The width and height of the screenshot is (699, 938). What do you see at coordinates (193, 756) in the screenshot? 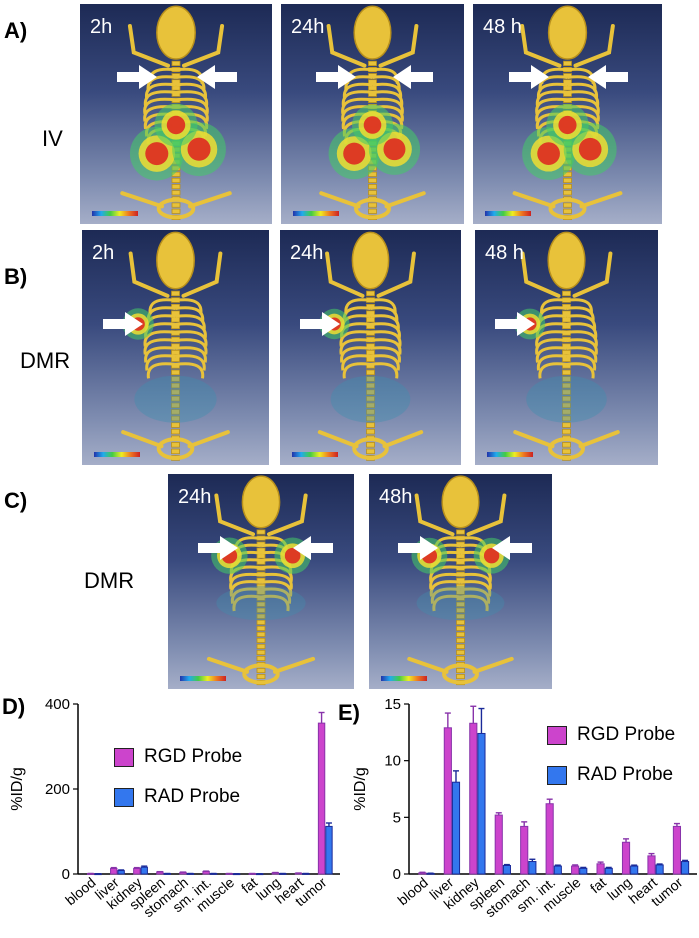
I see `legend-label-rgd: RGD Probe` at bounding box center [193, 756].